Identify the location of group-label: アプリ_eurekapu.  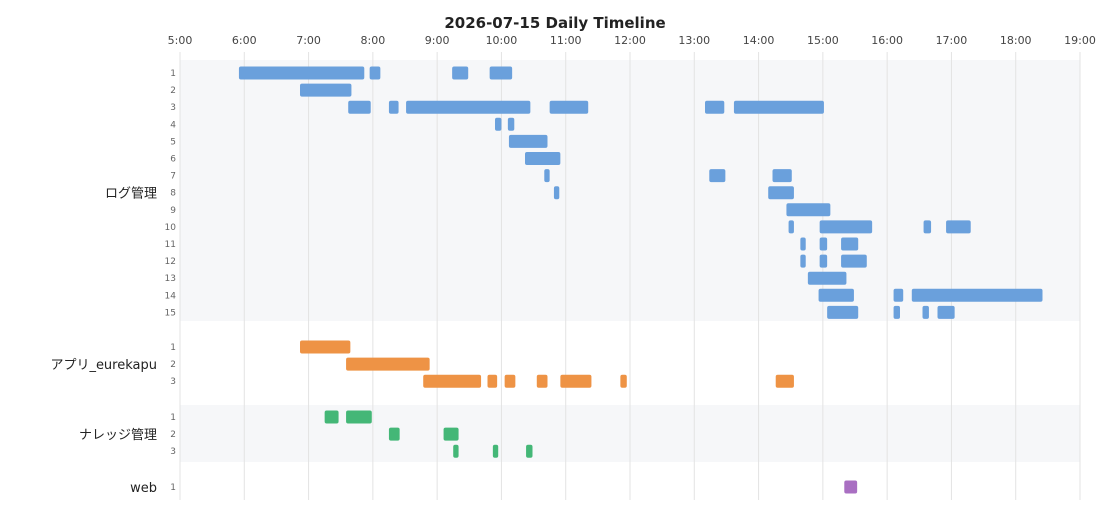
(103, 365).